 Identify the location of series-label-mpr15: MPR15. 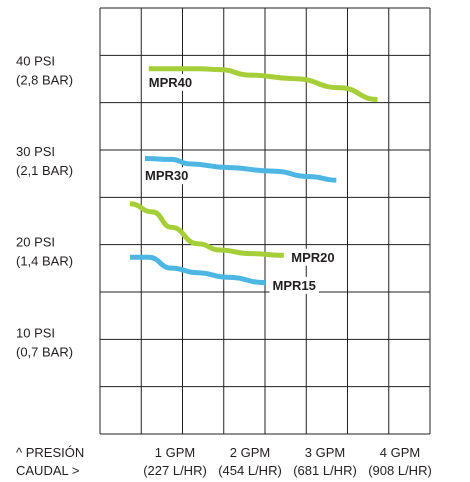
(294, 285).